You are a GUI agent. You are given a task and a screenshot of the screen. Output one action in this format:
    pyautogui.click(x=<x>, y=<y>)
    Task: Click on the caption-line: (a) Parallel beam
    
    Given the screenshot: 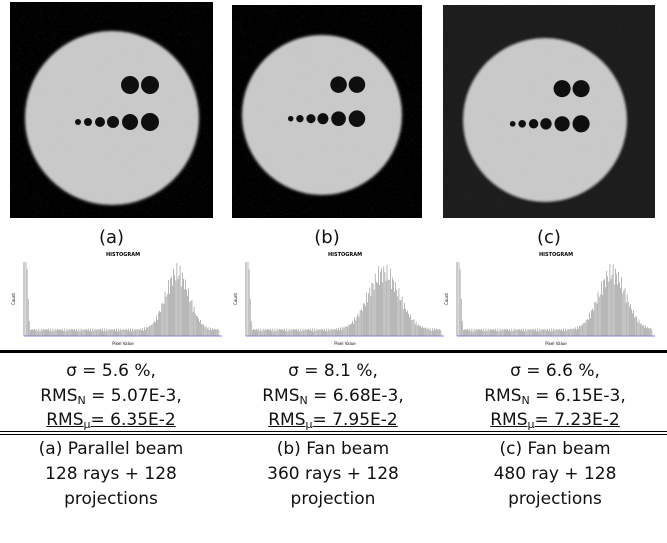 What is the action you would take?
    pyautogui.click(x=111, y=449)
    